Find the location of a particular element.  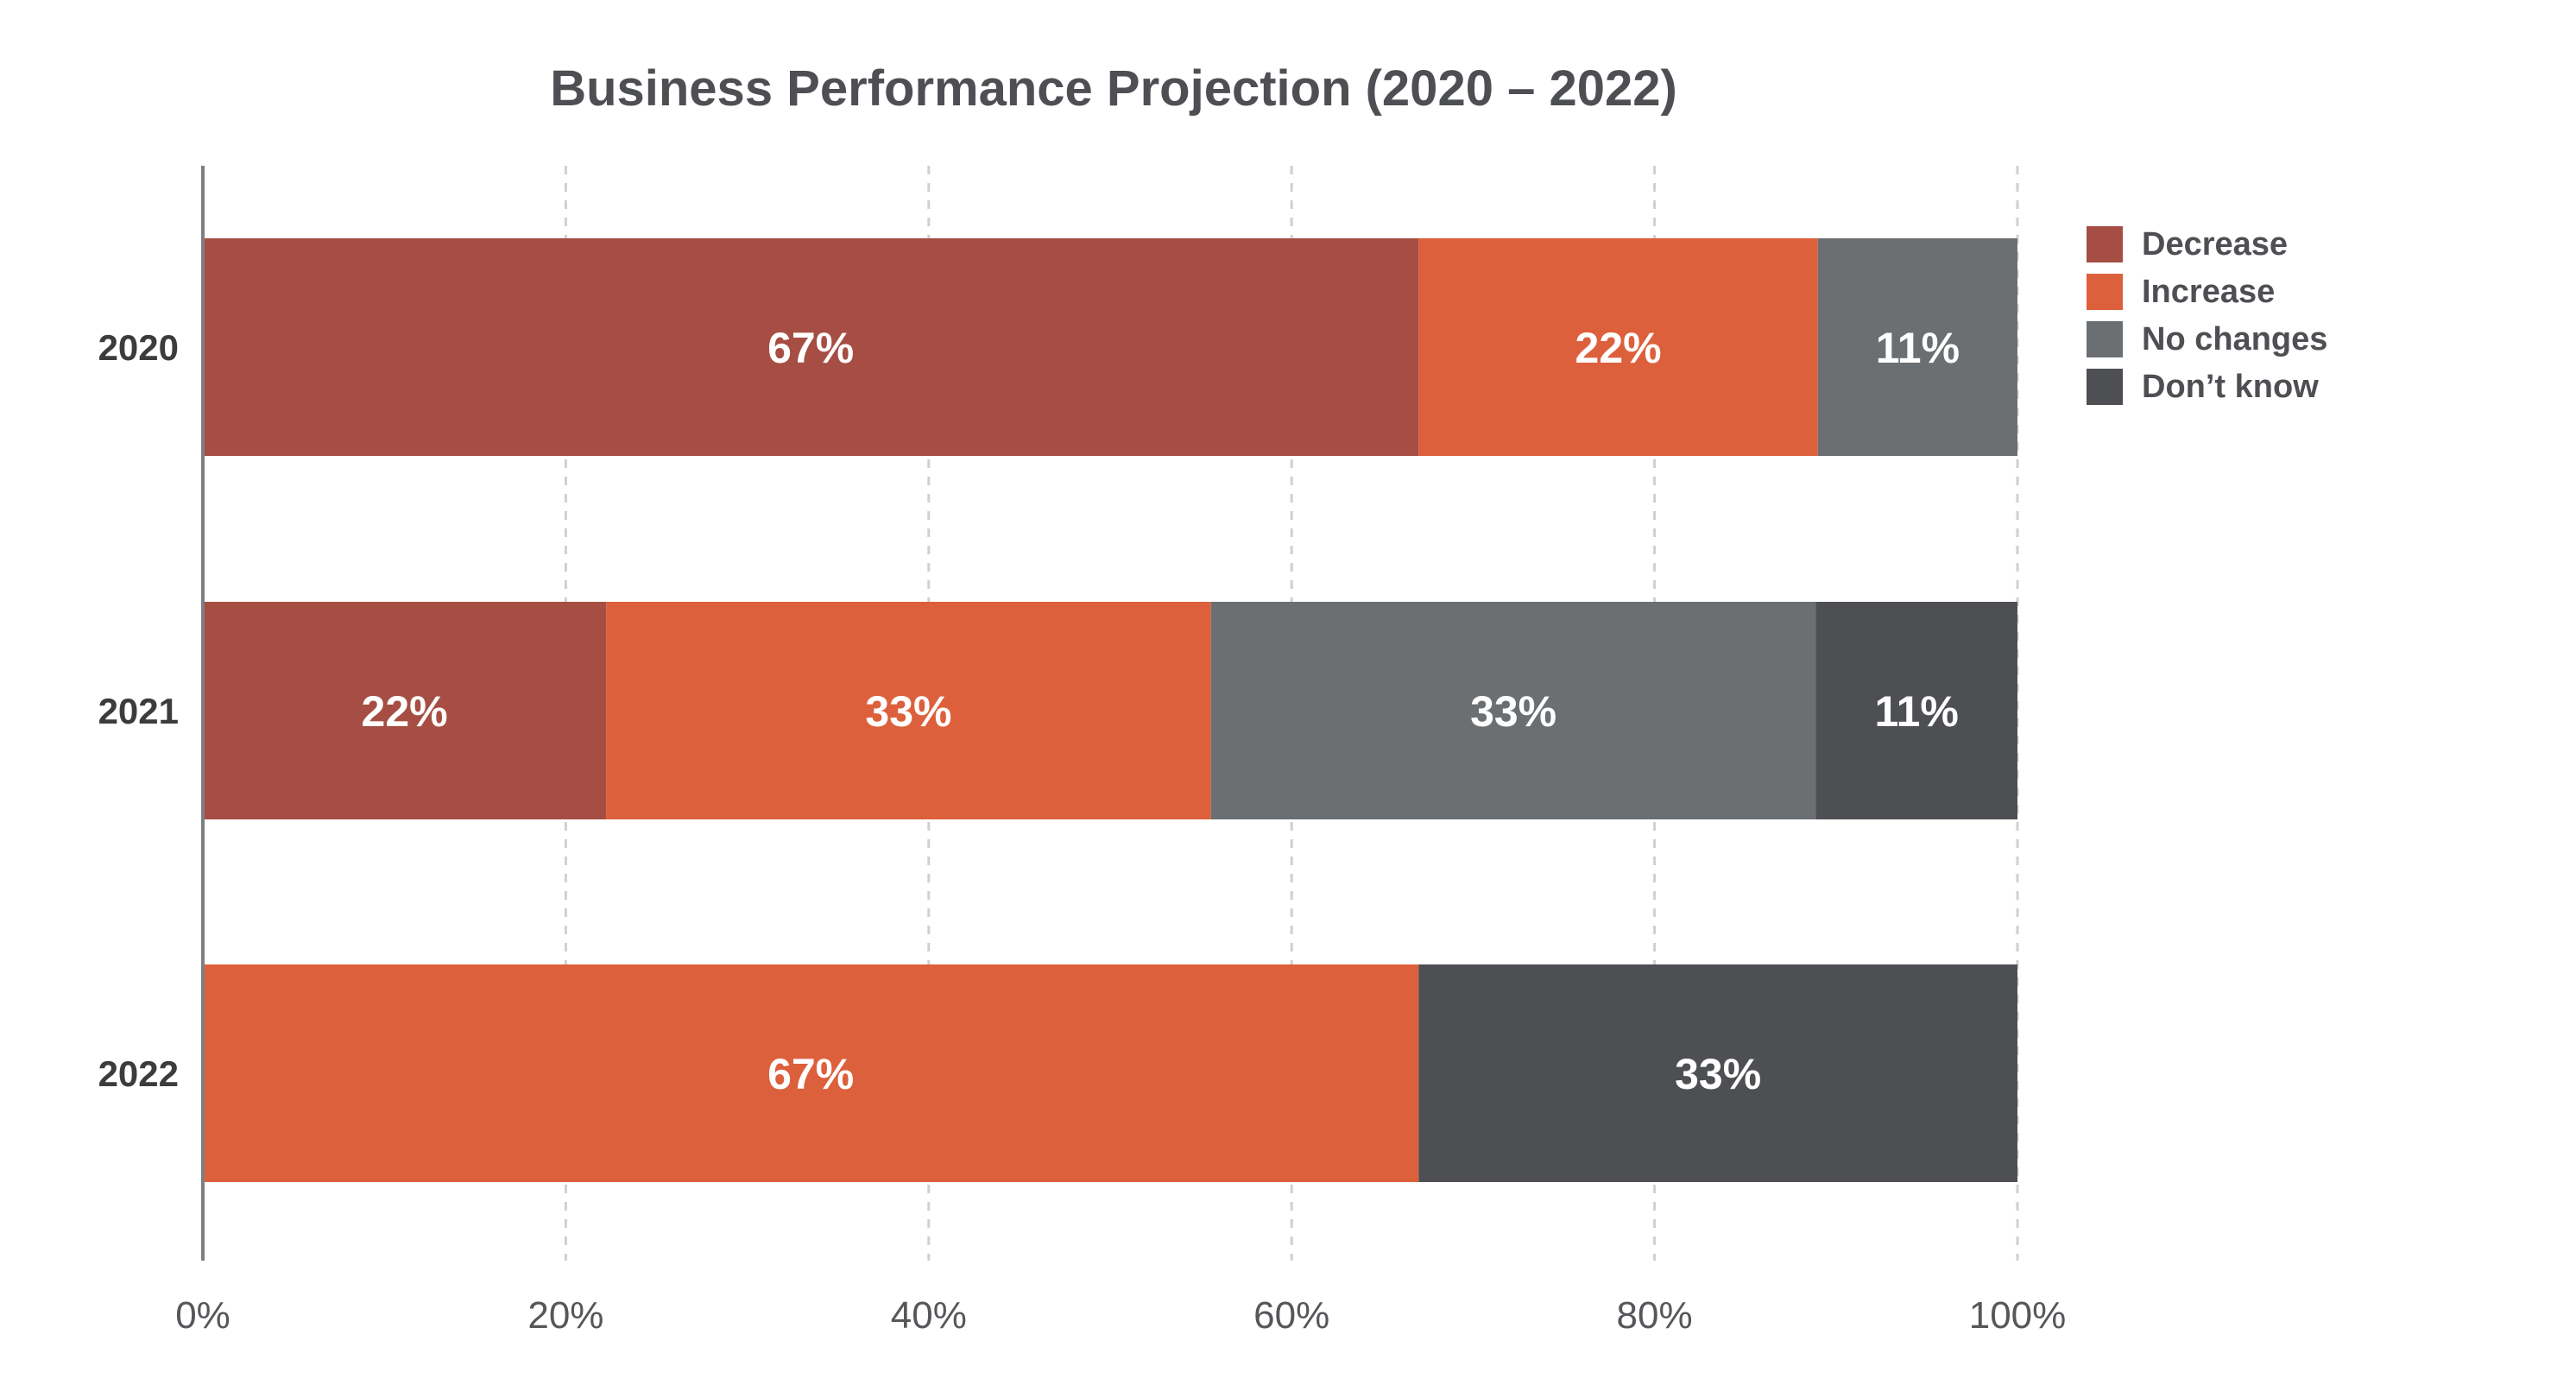

category-label: 2021 is located at coordinates (138, 711).